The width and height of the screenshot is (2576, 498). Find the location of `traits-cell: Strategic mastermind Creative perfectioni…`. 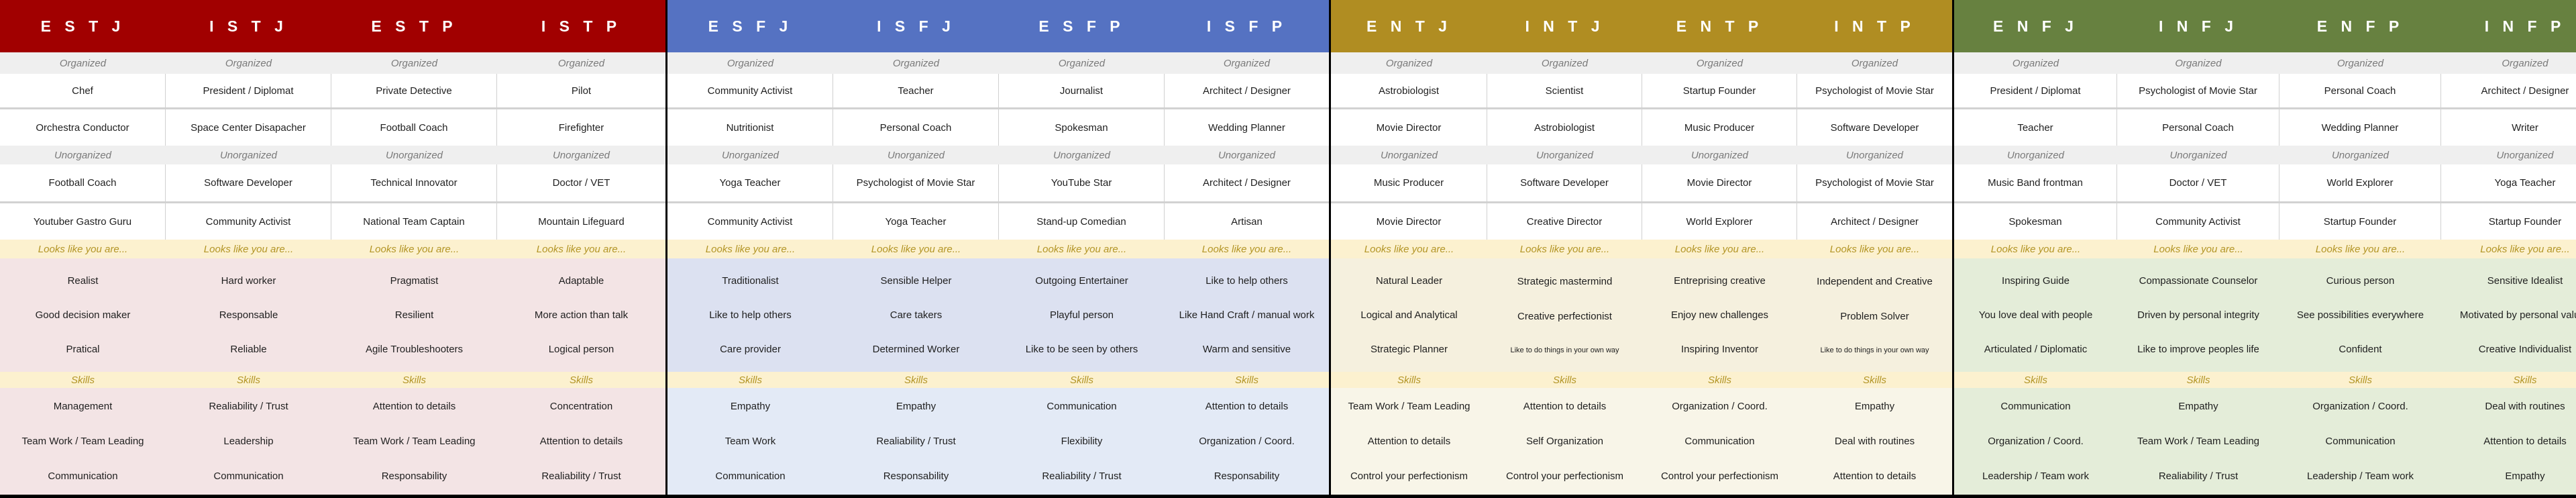

traits-cell: Strategic mastermind Creative perfectioni… is located at coordinates (1564, 315).